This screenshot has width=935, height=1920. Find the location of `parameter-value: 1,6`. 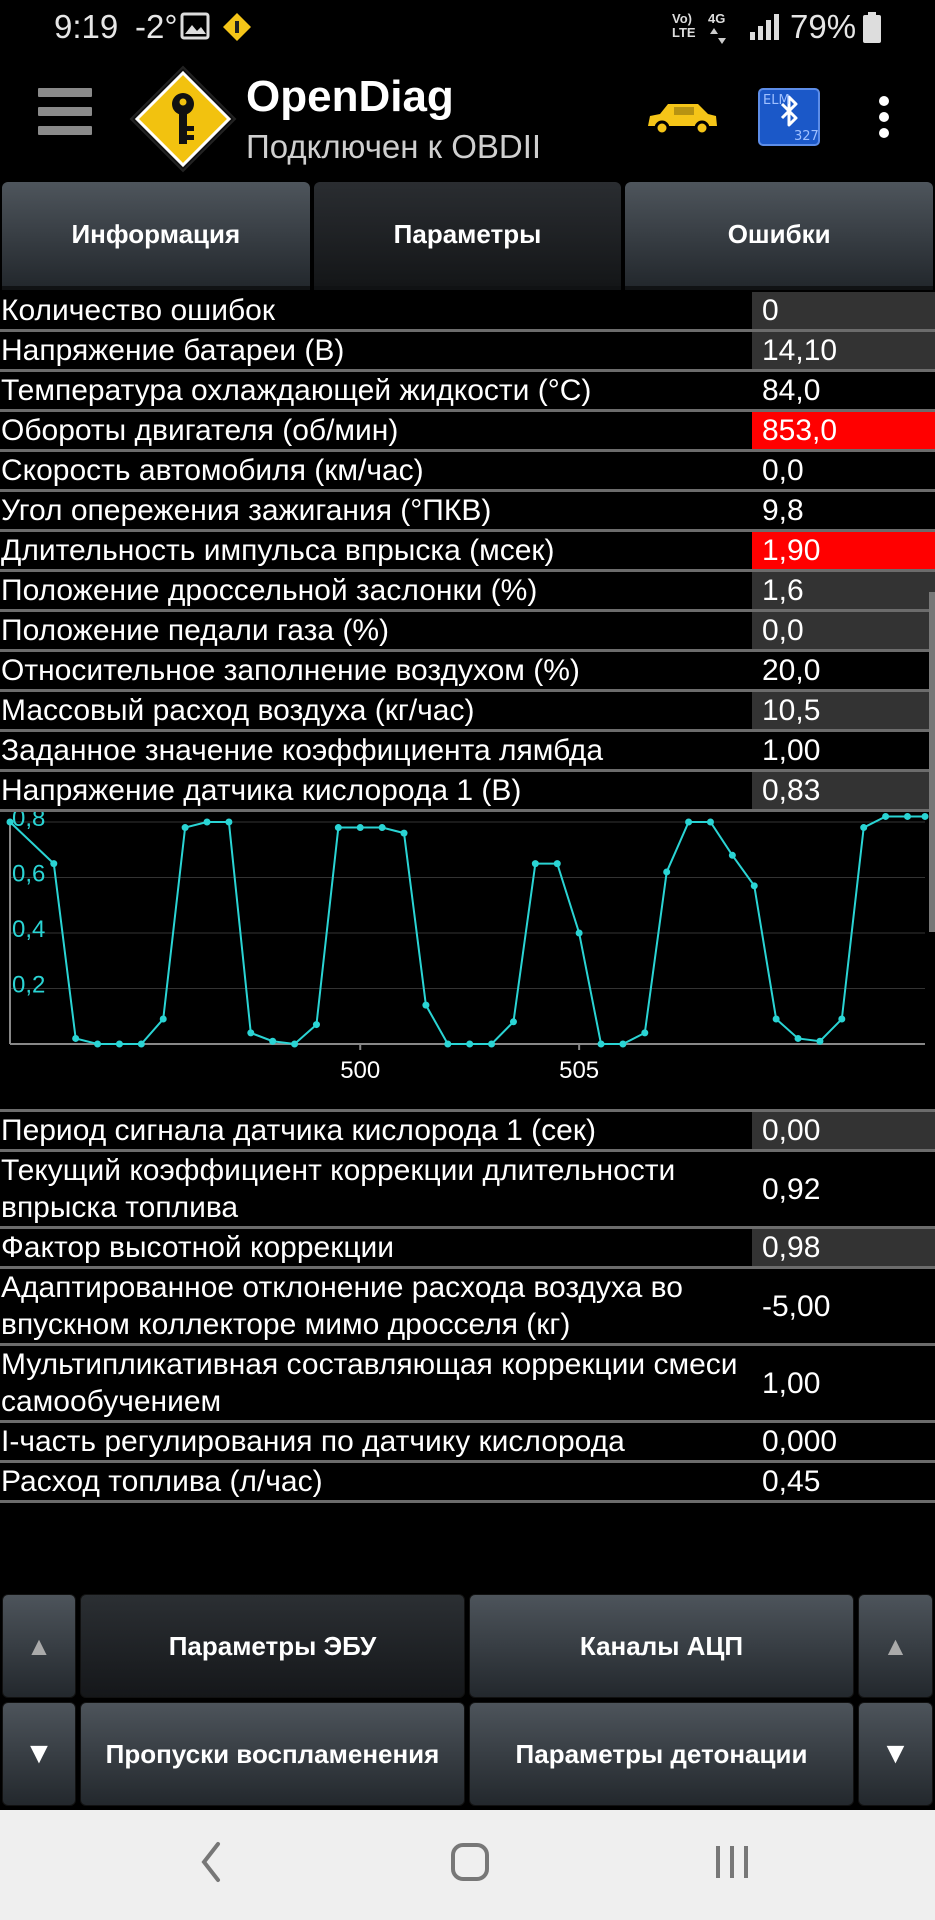

parameter-value: 1,6 is located at coordinates (843, 590).